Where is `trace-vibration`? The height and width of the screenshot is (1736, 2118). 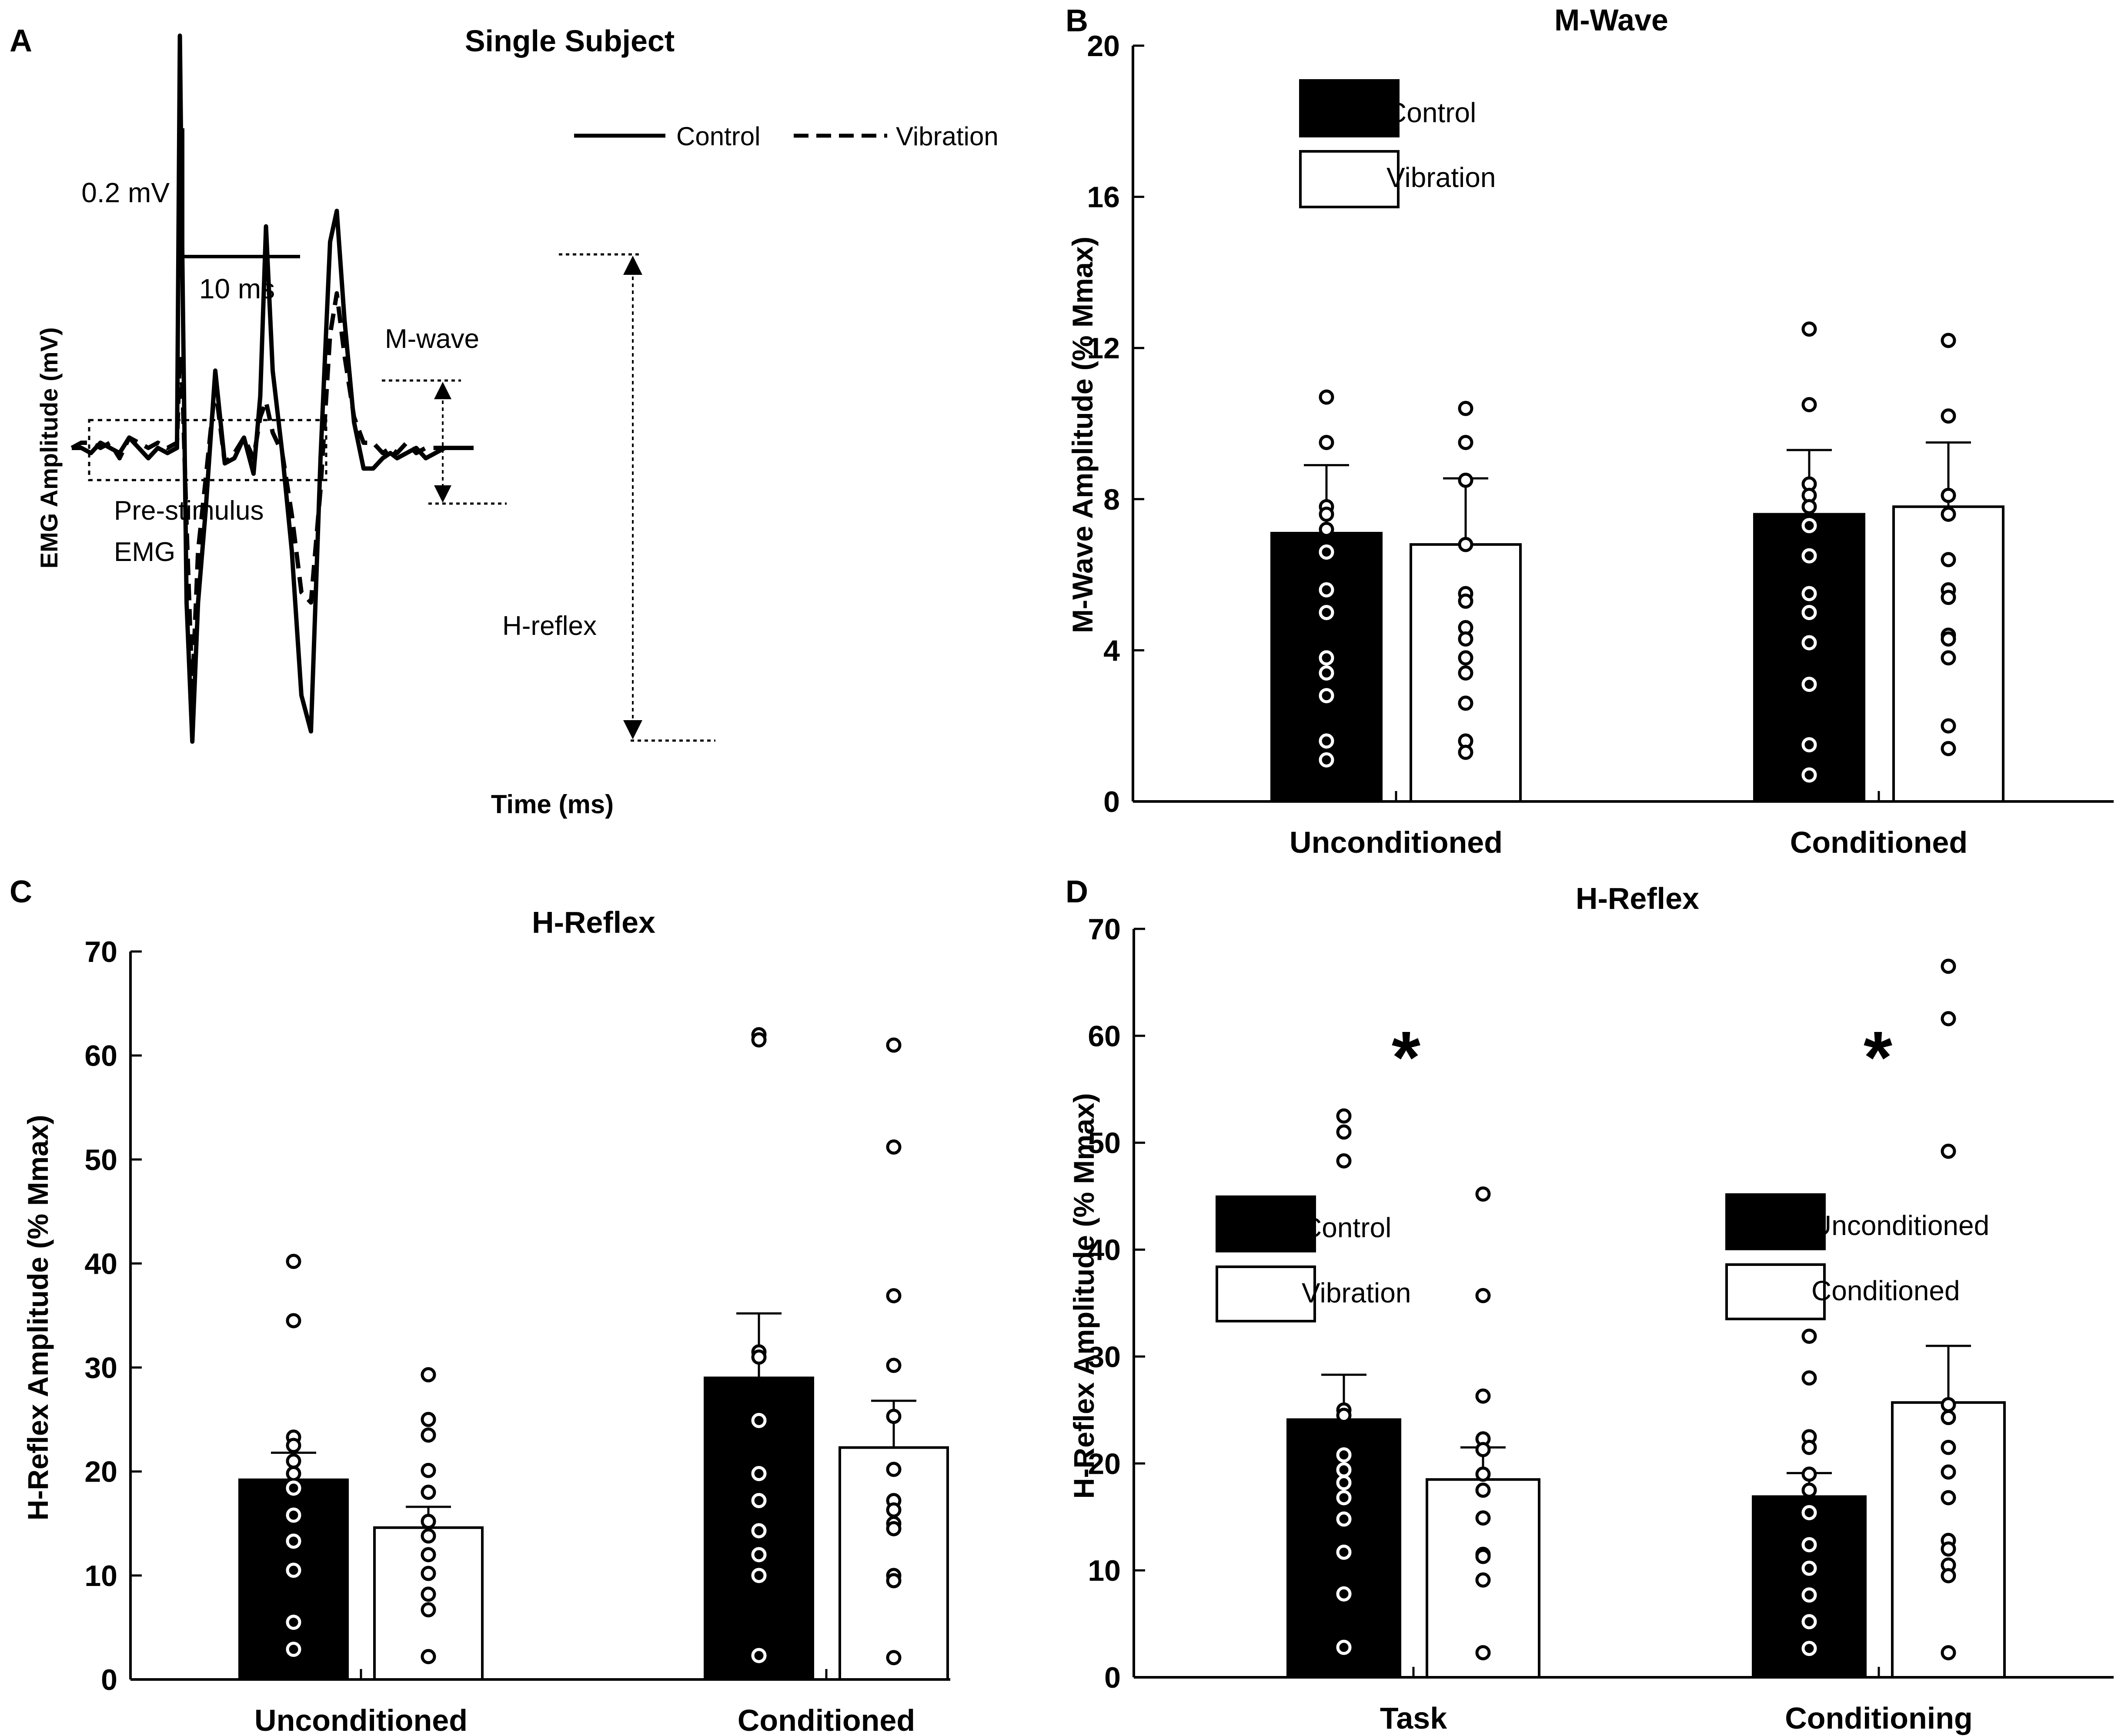 trace-vibration is located at coordinates (272, 491).